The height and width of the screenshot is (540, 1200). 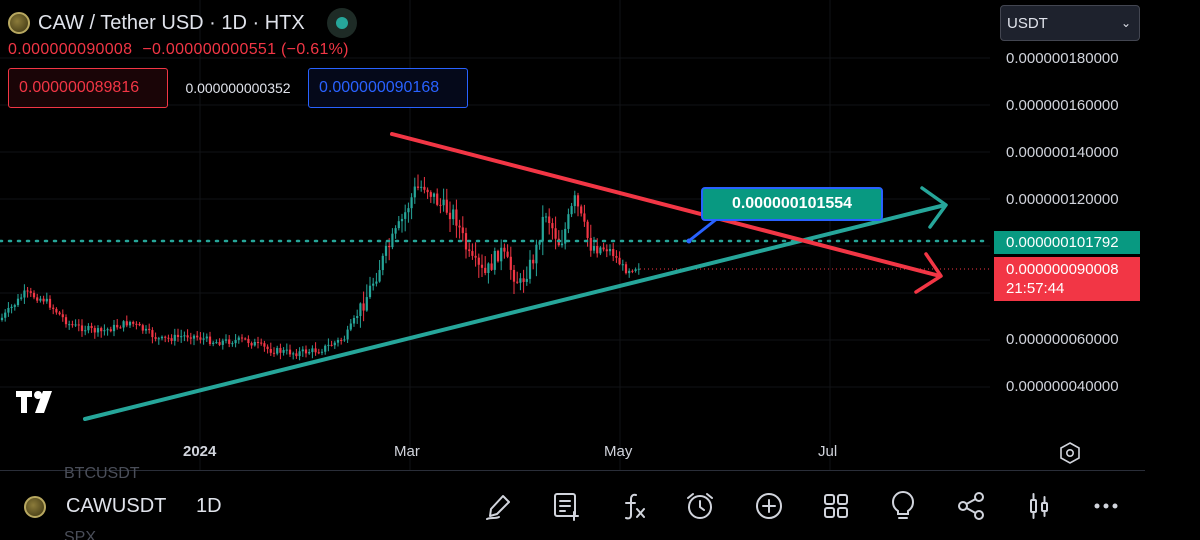 What do you see at coordinates (1062, 339) in the screenshot?
I see `price-axis-label: 0.000000060000` at bounding box center [1062, 339].